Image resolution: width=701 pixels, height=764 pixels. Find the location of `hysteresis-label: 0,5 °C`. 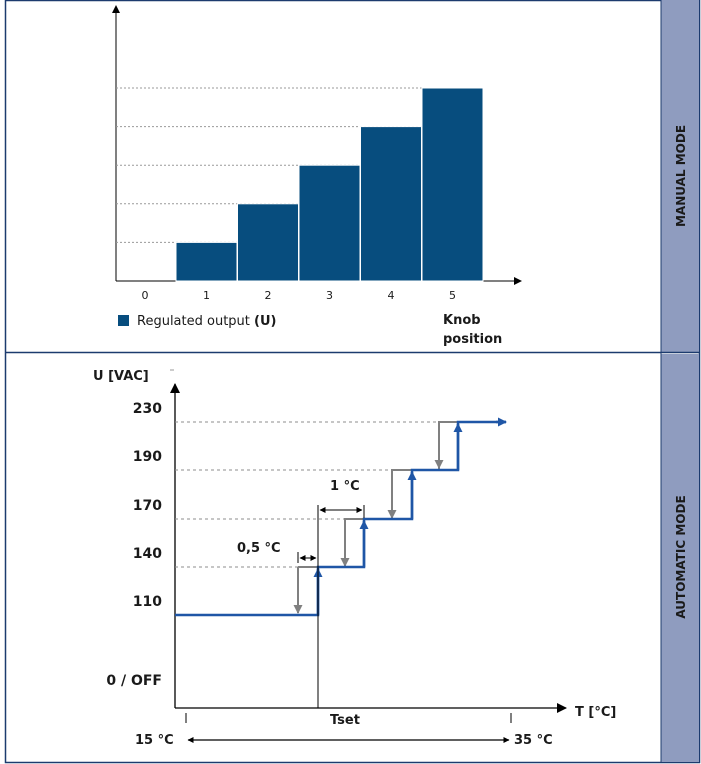

hysteresis-label: 0,5 °C is located at coordinates (259, 548).